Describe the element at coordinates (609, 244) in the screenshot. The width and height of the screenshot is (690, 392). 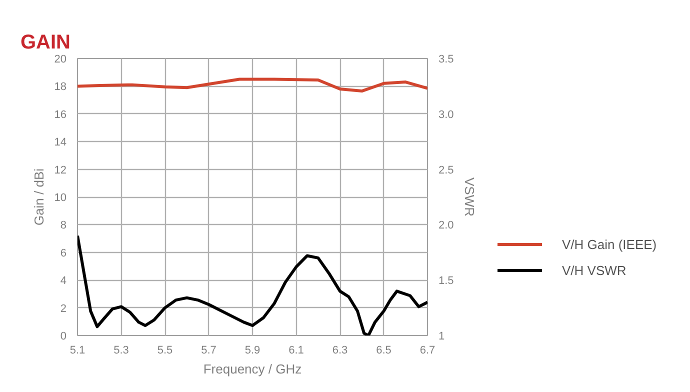
I see `legend-label: V/H Gain (IEEE)` at that location.